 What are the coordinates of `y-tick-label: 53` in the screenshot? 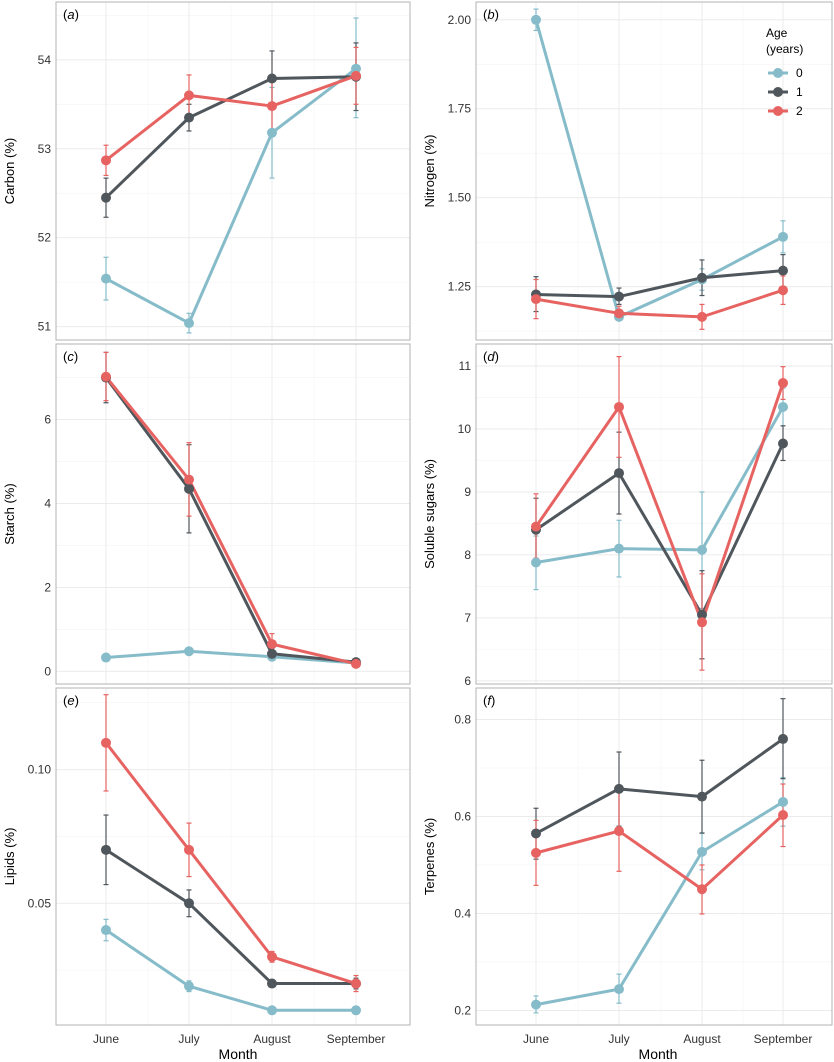 It's located at (45, 149).